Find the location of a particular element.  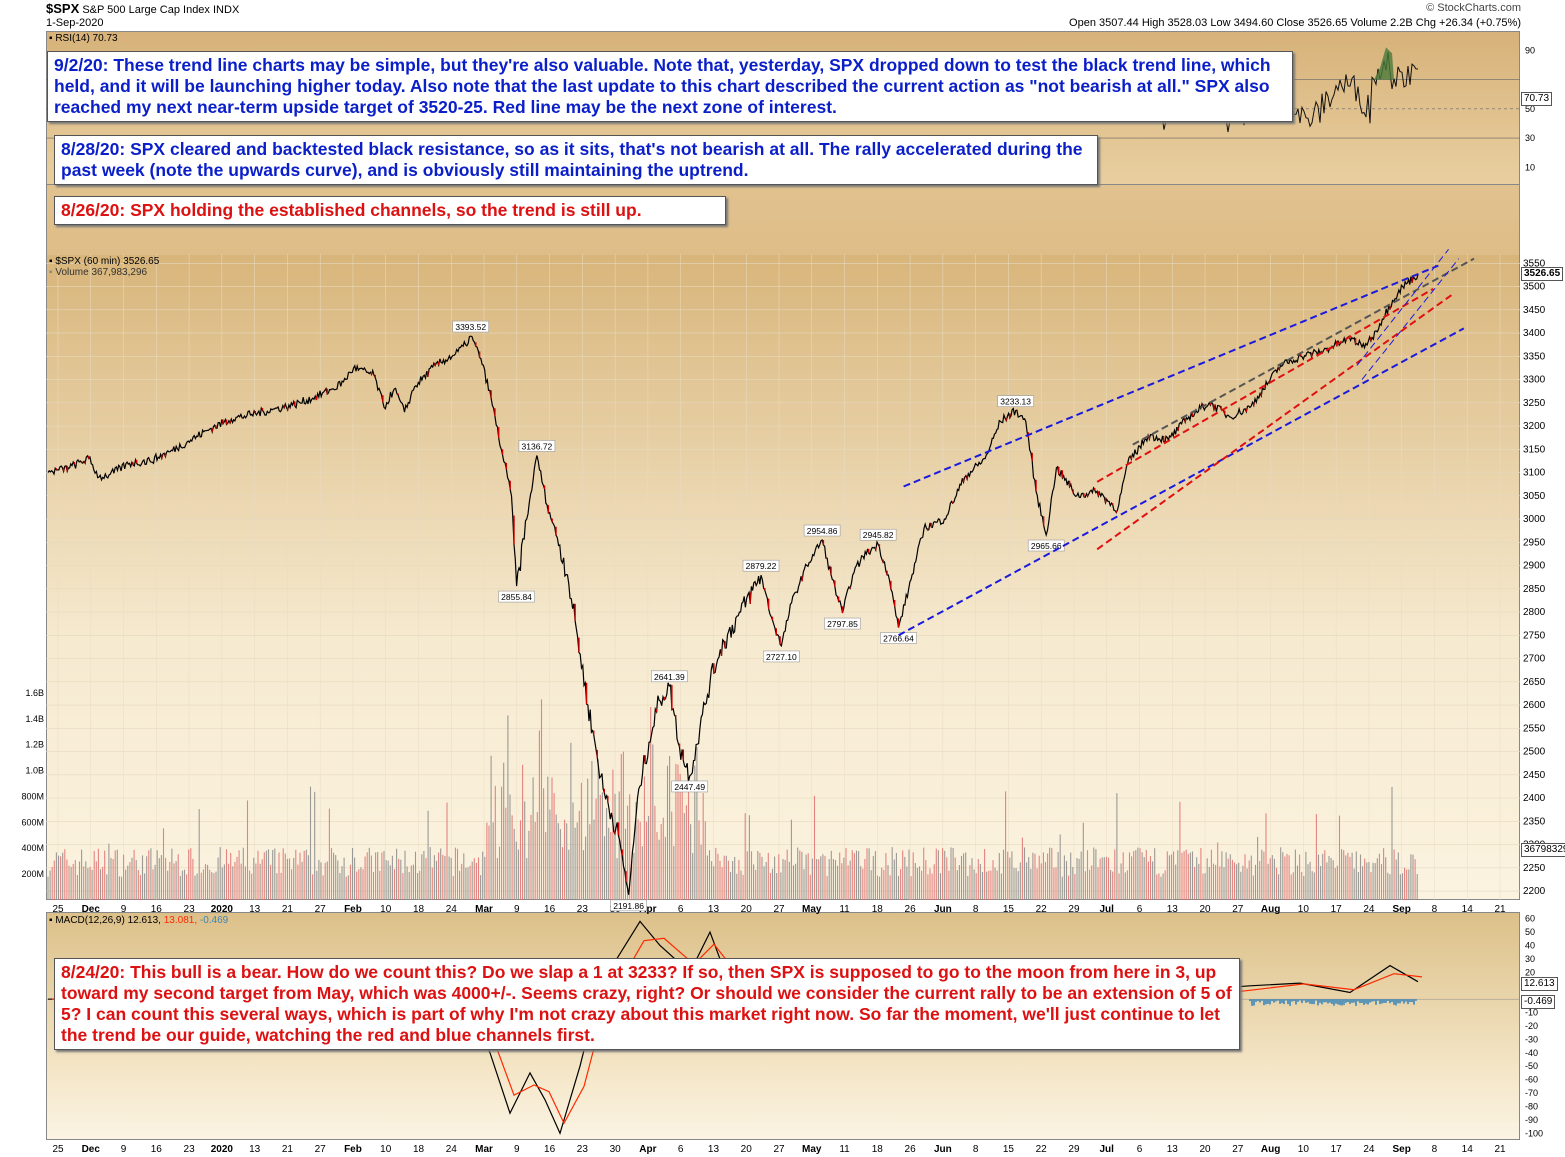

brand-logo: © StockCharts.com is located at coordinates (1473, 8).